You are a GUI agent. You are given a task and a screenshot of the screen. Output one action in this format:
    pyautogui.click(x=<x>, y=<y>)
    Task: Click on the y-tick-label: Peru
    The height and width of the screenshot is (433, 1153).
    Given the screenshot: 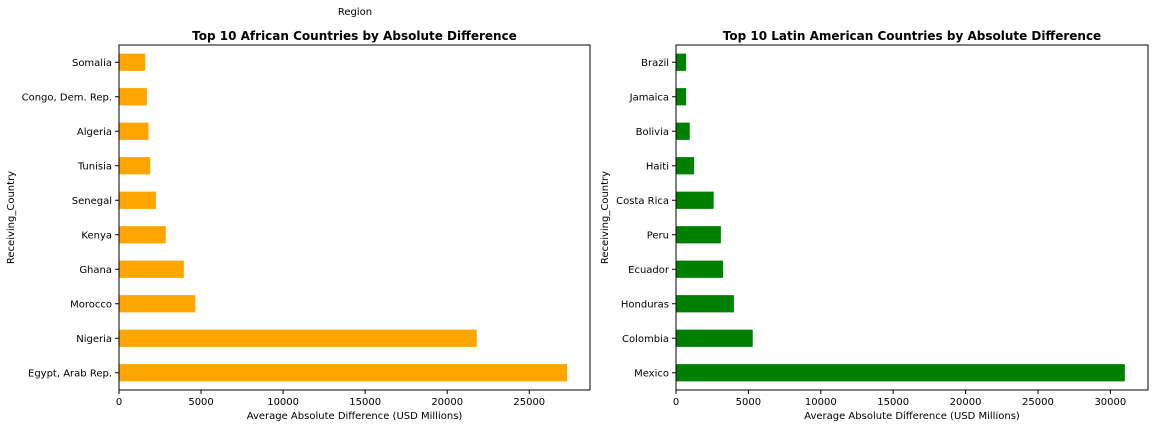 What is the action you would take?
    pyautogui.click(x=658, y=235)
    